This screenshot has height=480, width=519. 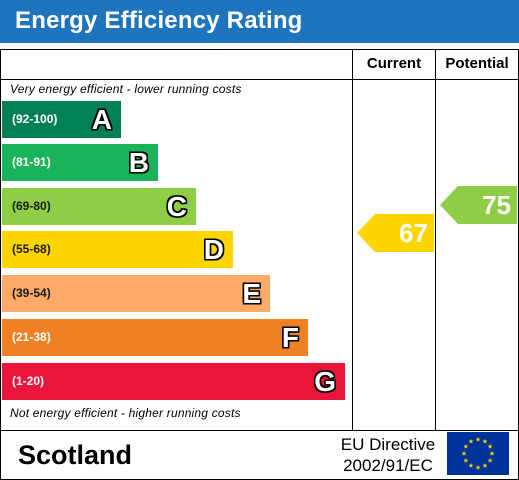 I want to click on column-divider-current, so click(x=352, y=240).